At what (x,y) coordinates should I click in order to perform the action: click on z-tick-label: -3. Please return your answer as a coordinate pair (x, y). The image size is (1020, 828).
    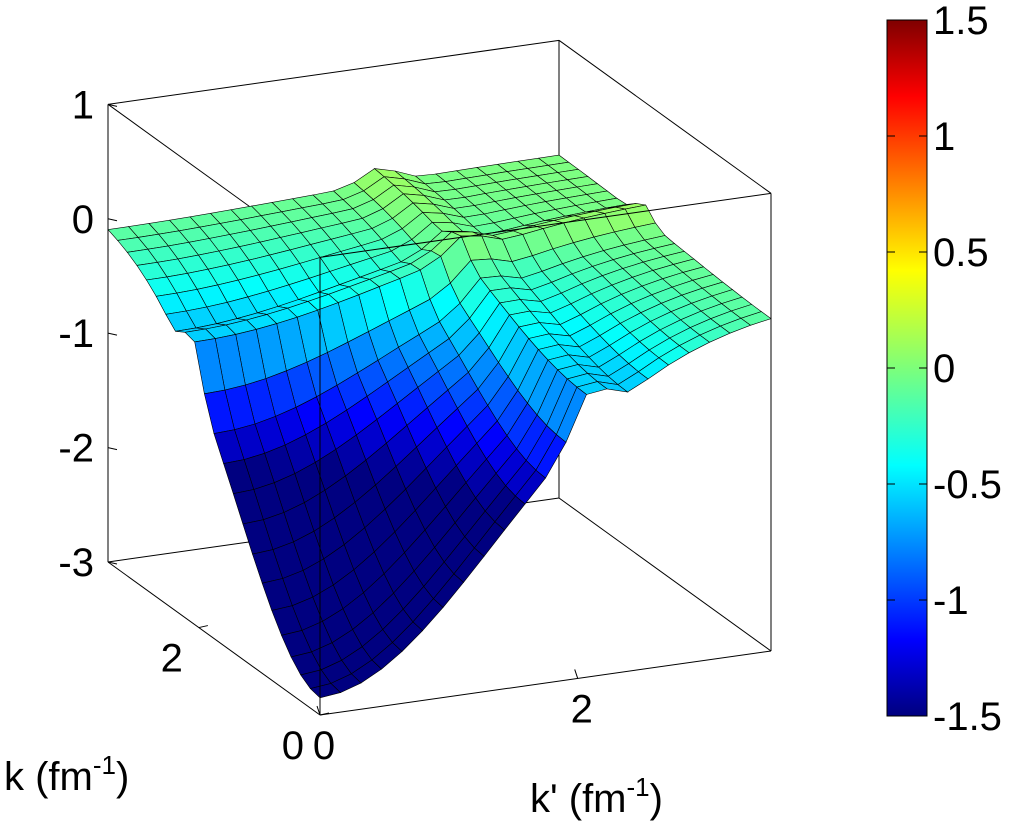
    Looking at the image, I should click on (76, 563).